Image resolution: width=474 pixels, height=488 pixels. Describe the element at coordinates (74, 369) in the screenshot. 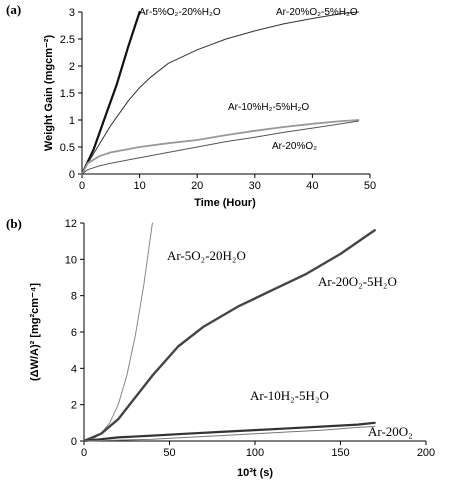

I see `y-tick-label: 4` at that location.